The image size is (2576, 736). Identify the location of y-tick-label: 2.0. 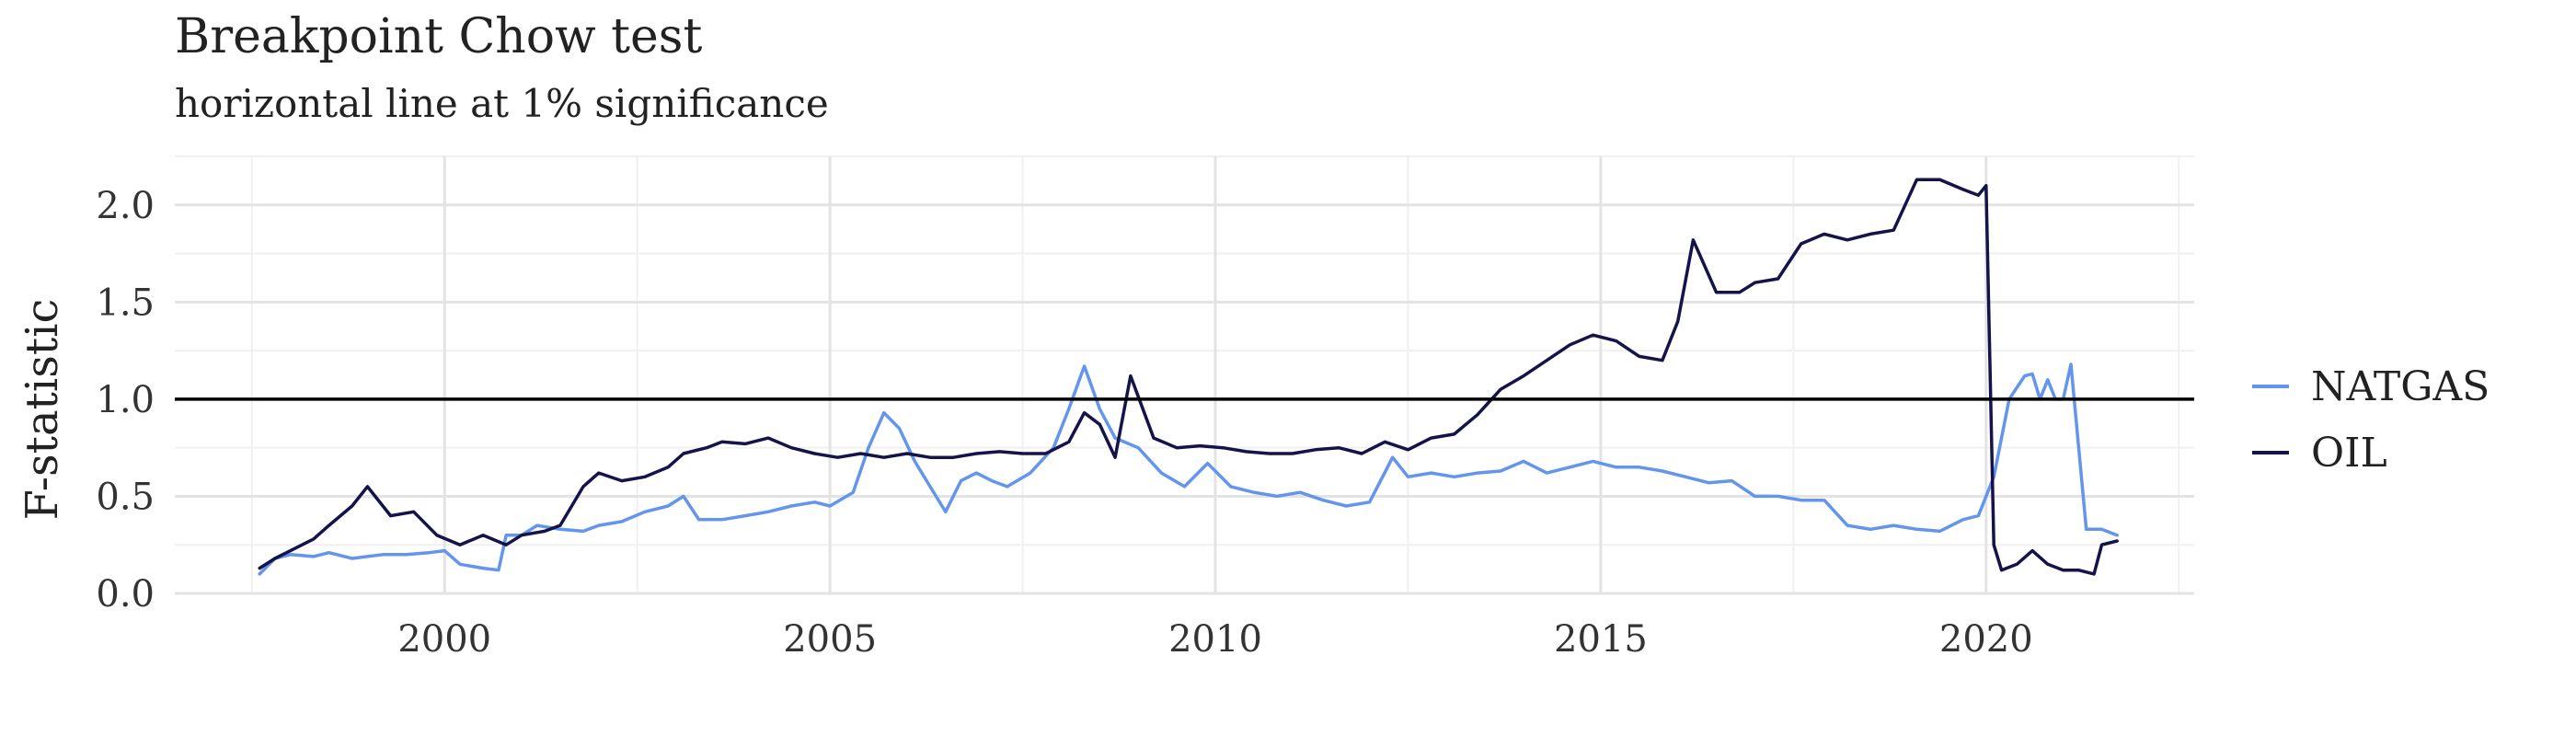
(126, 206).